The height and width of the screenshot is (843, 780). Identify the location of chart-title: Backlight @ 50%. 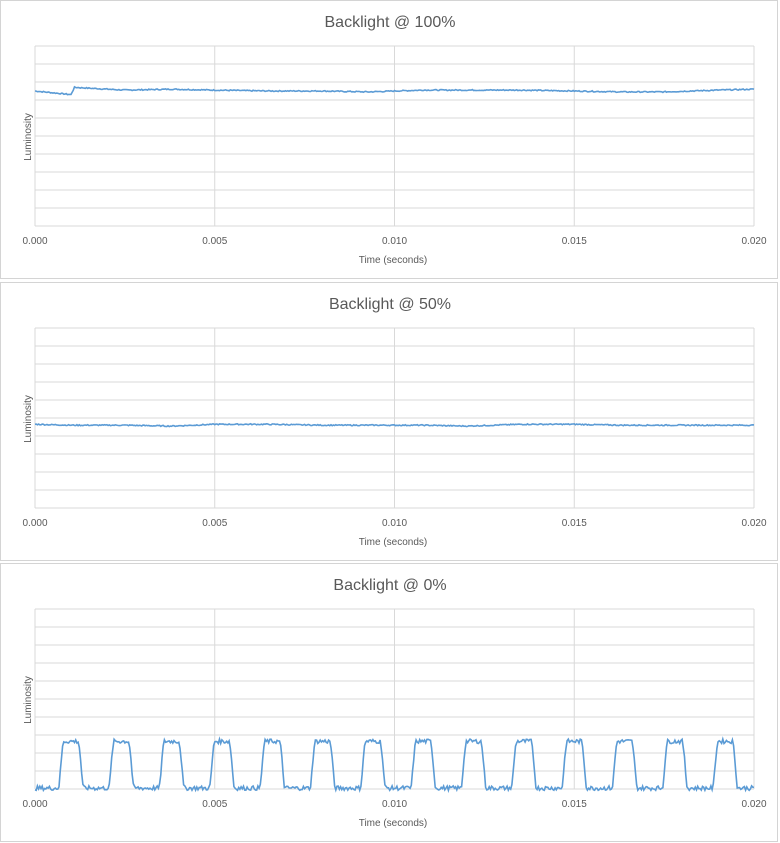
(390, 304).